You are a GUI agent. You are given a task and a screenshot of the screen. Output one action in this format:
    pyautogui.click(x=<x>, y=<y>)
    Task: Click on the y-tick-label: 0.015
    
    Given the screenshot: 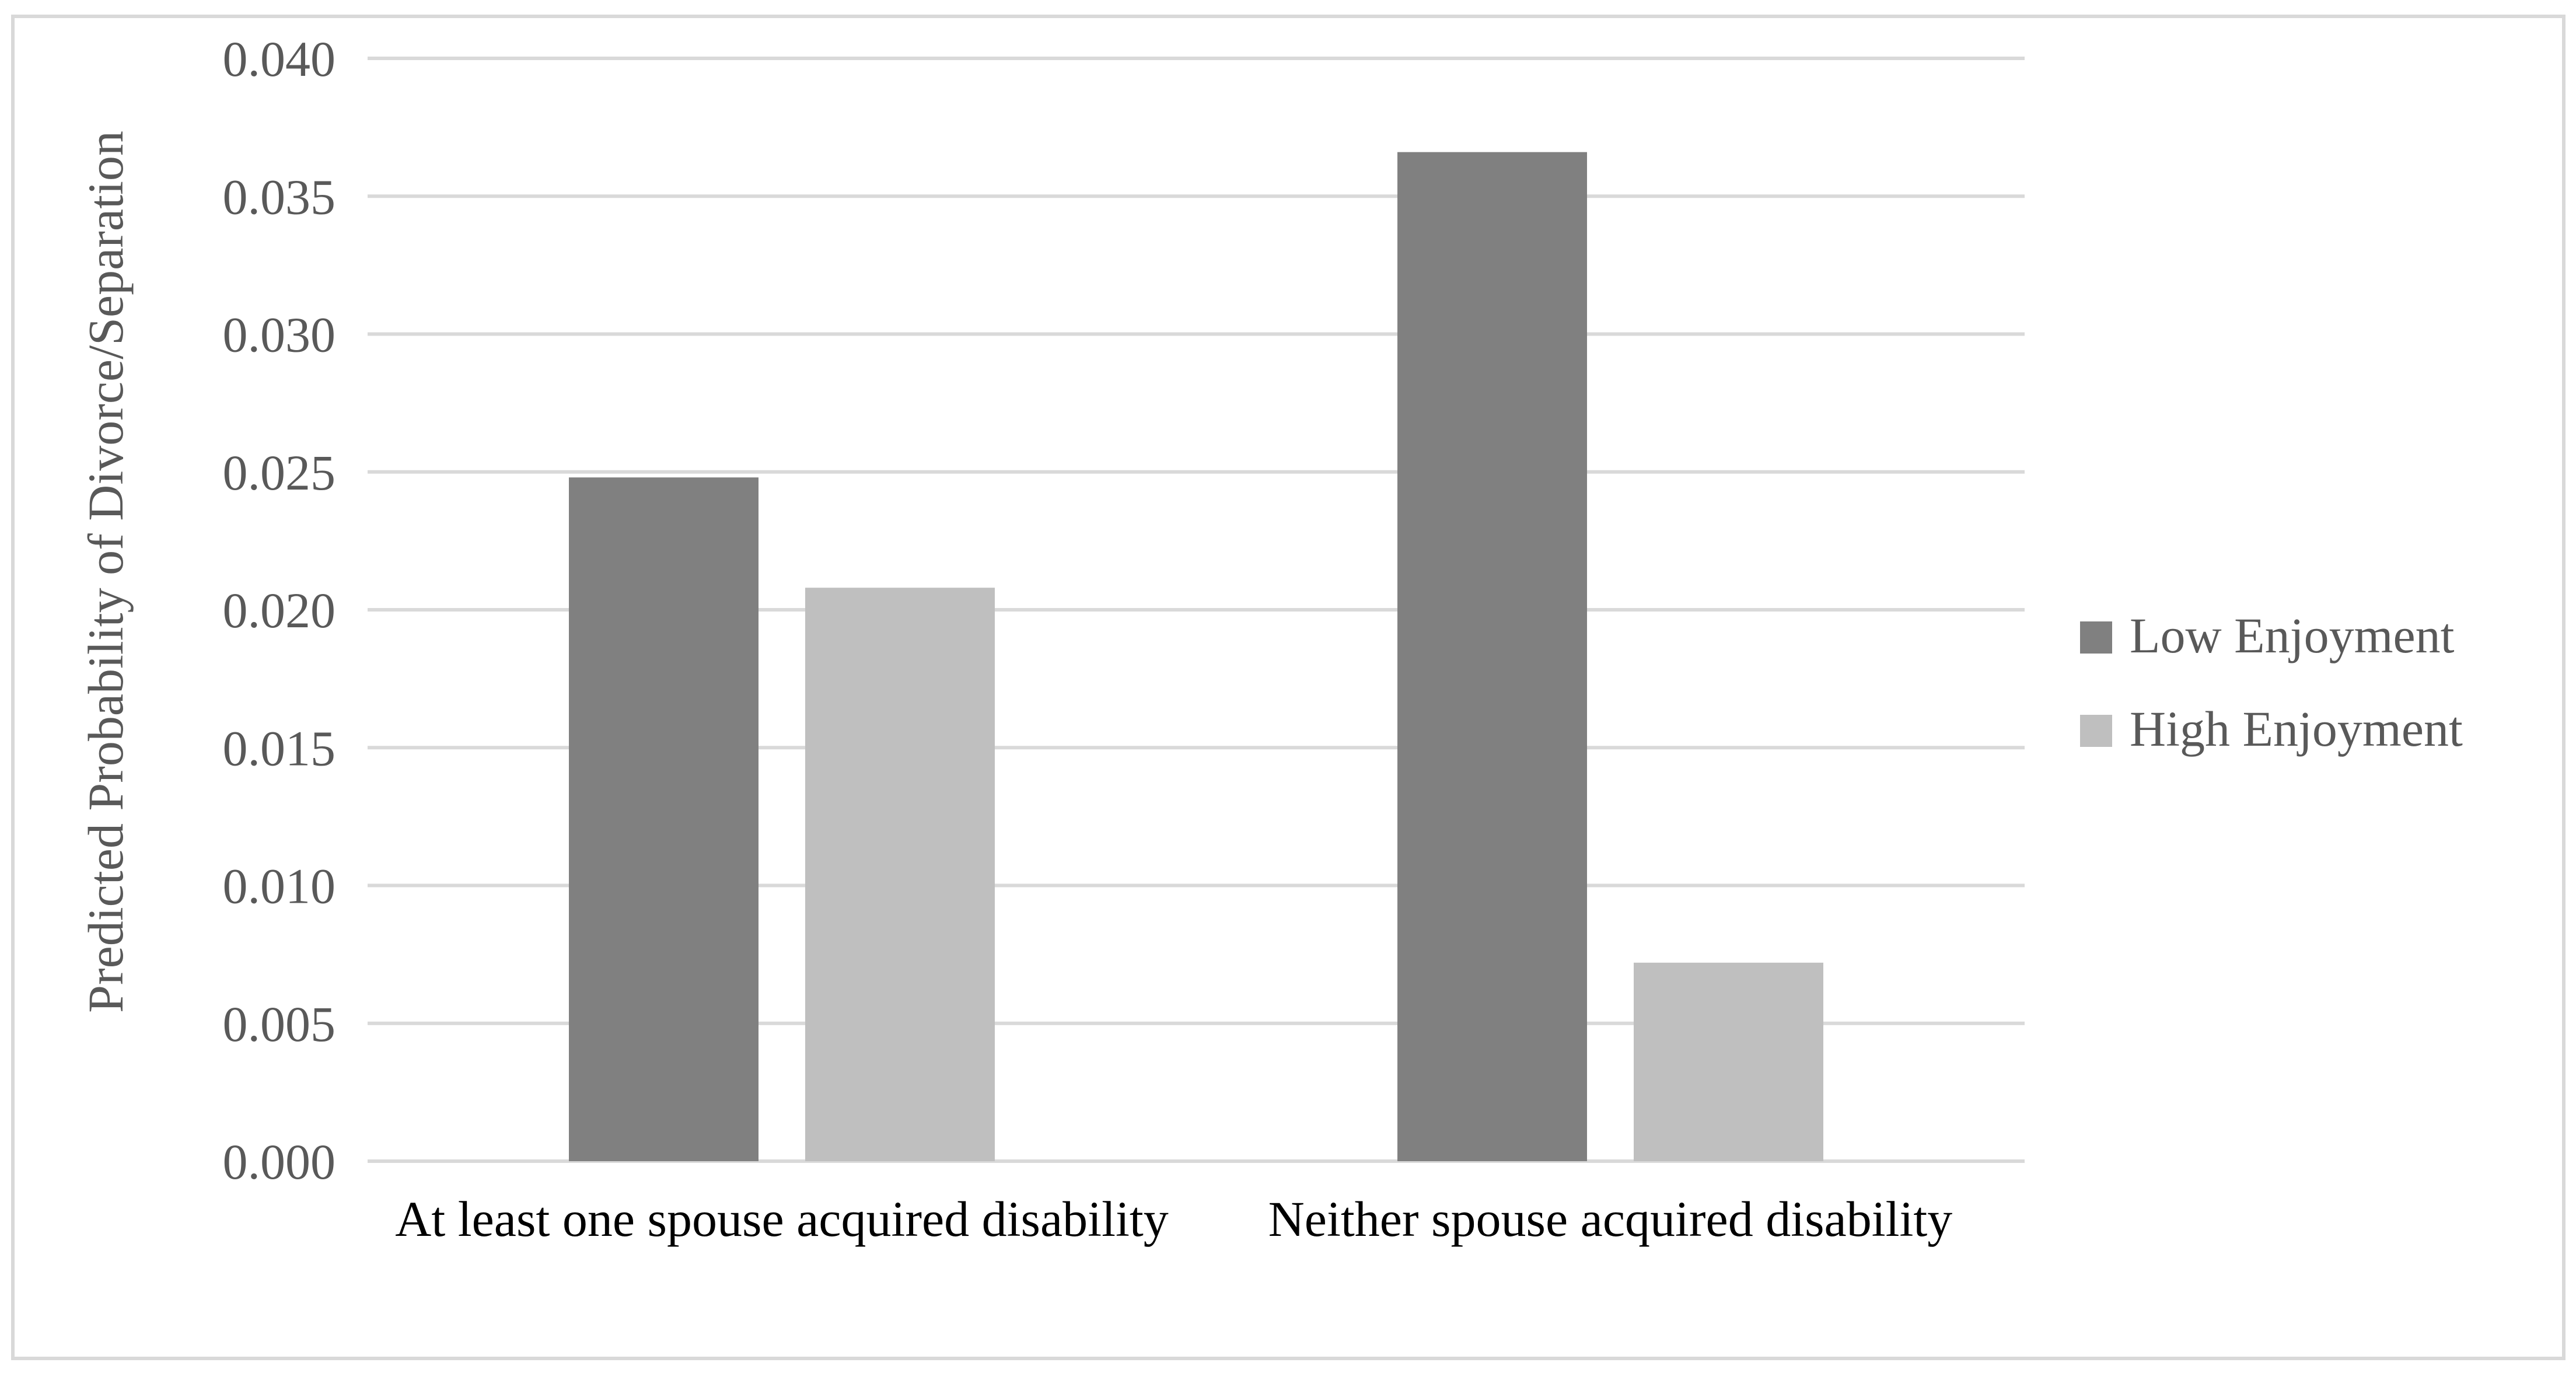 What is the action you would take?
    pyautogui.click(x=279, y=748)
    